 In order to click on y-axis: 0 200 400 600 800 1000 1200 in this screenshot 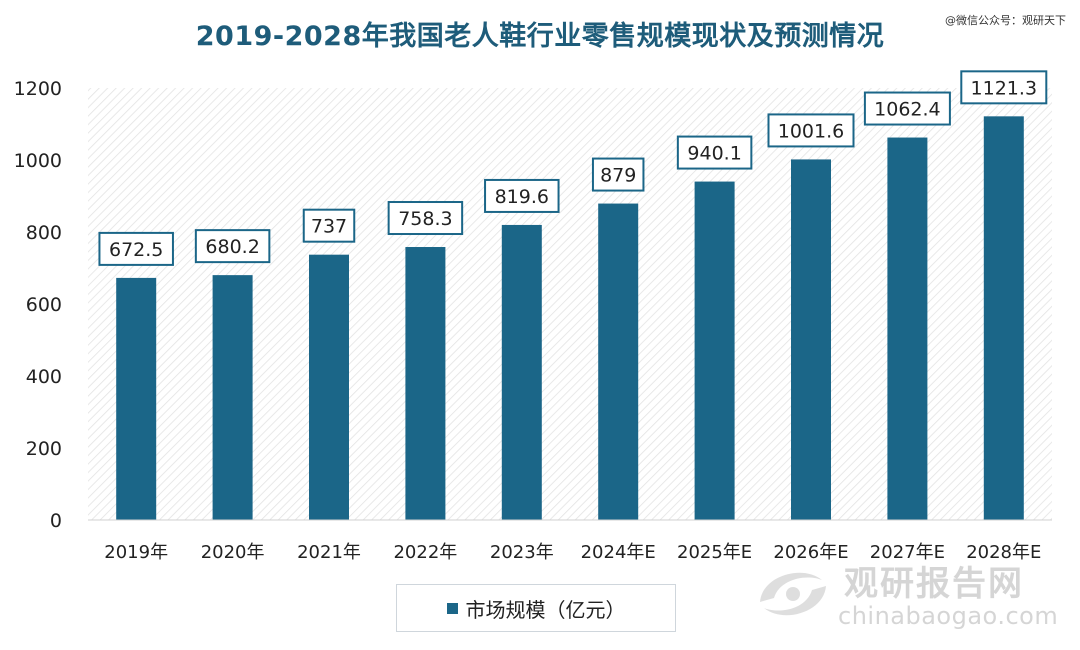, I will do `click(38, 305)`.